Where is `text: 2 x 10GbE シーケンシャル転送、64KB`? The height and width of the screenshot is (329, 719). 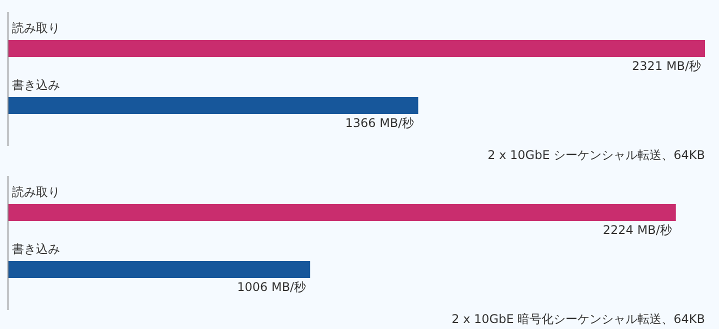
text: 2 x 10GbE シーケンシャル転送、64KB is located at coordinates (596, 155).